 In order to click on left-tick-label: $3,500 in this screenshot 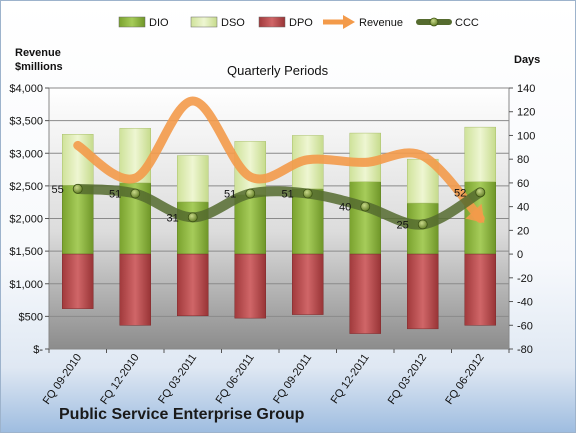, I will do `click(26, 122)`.